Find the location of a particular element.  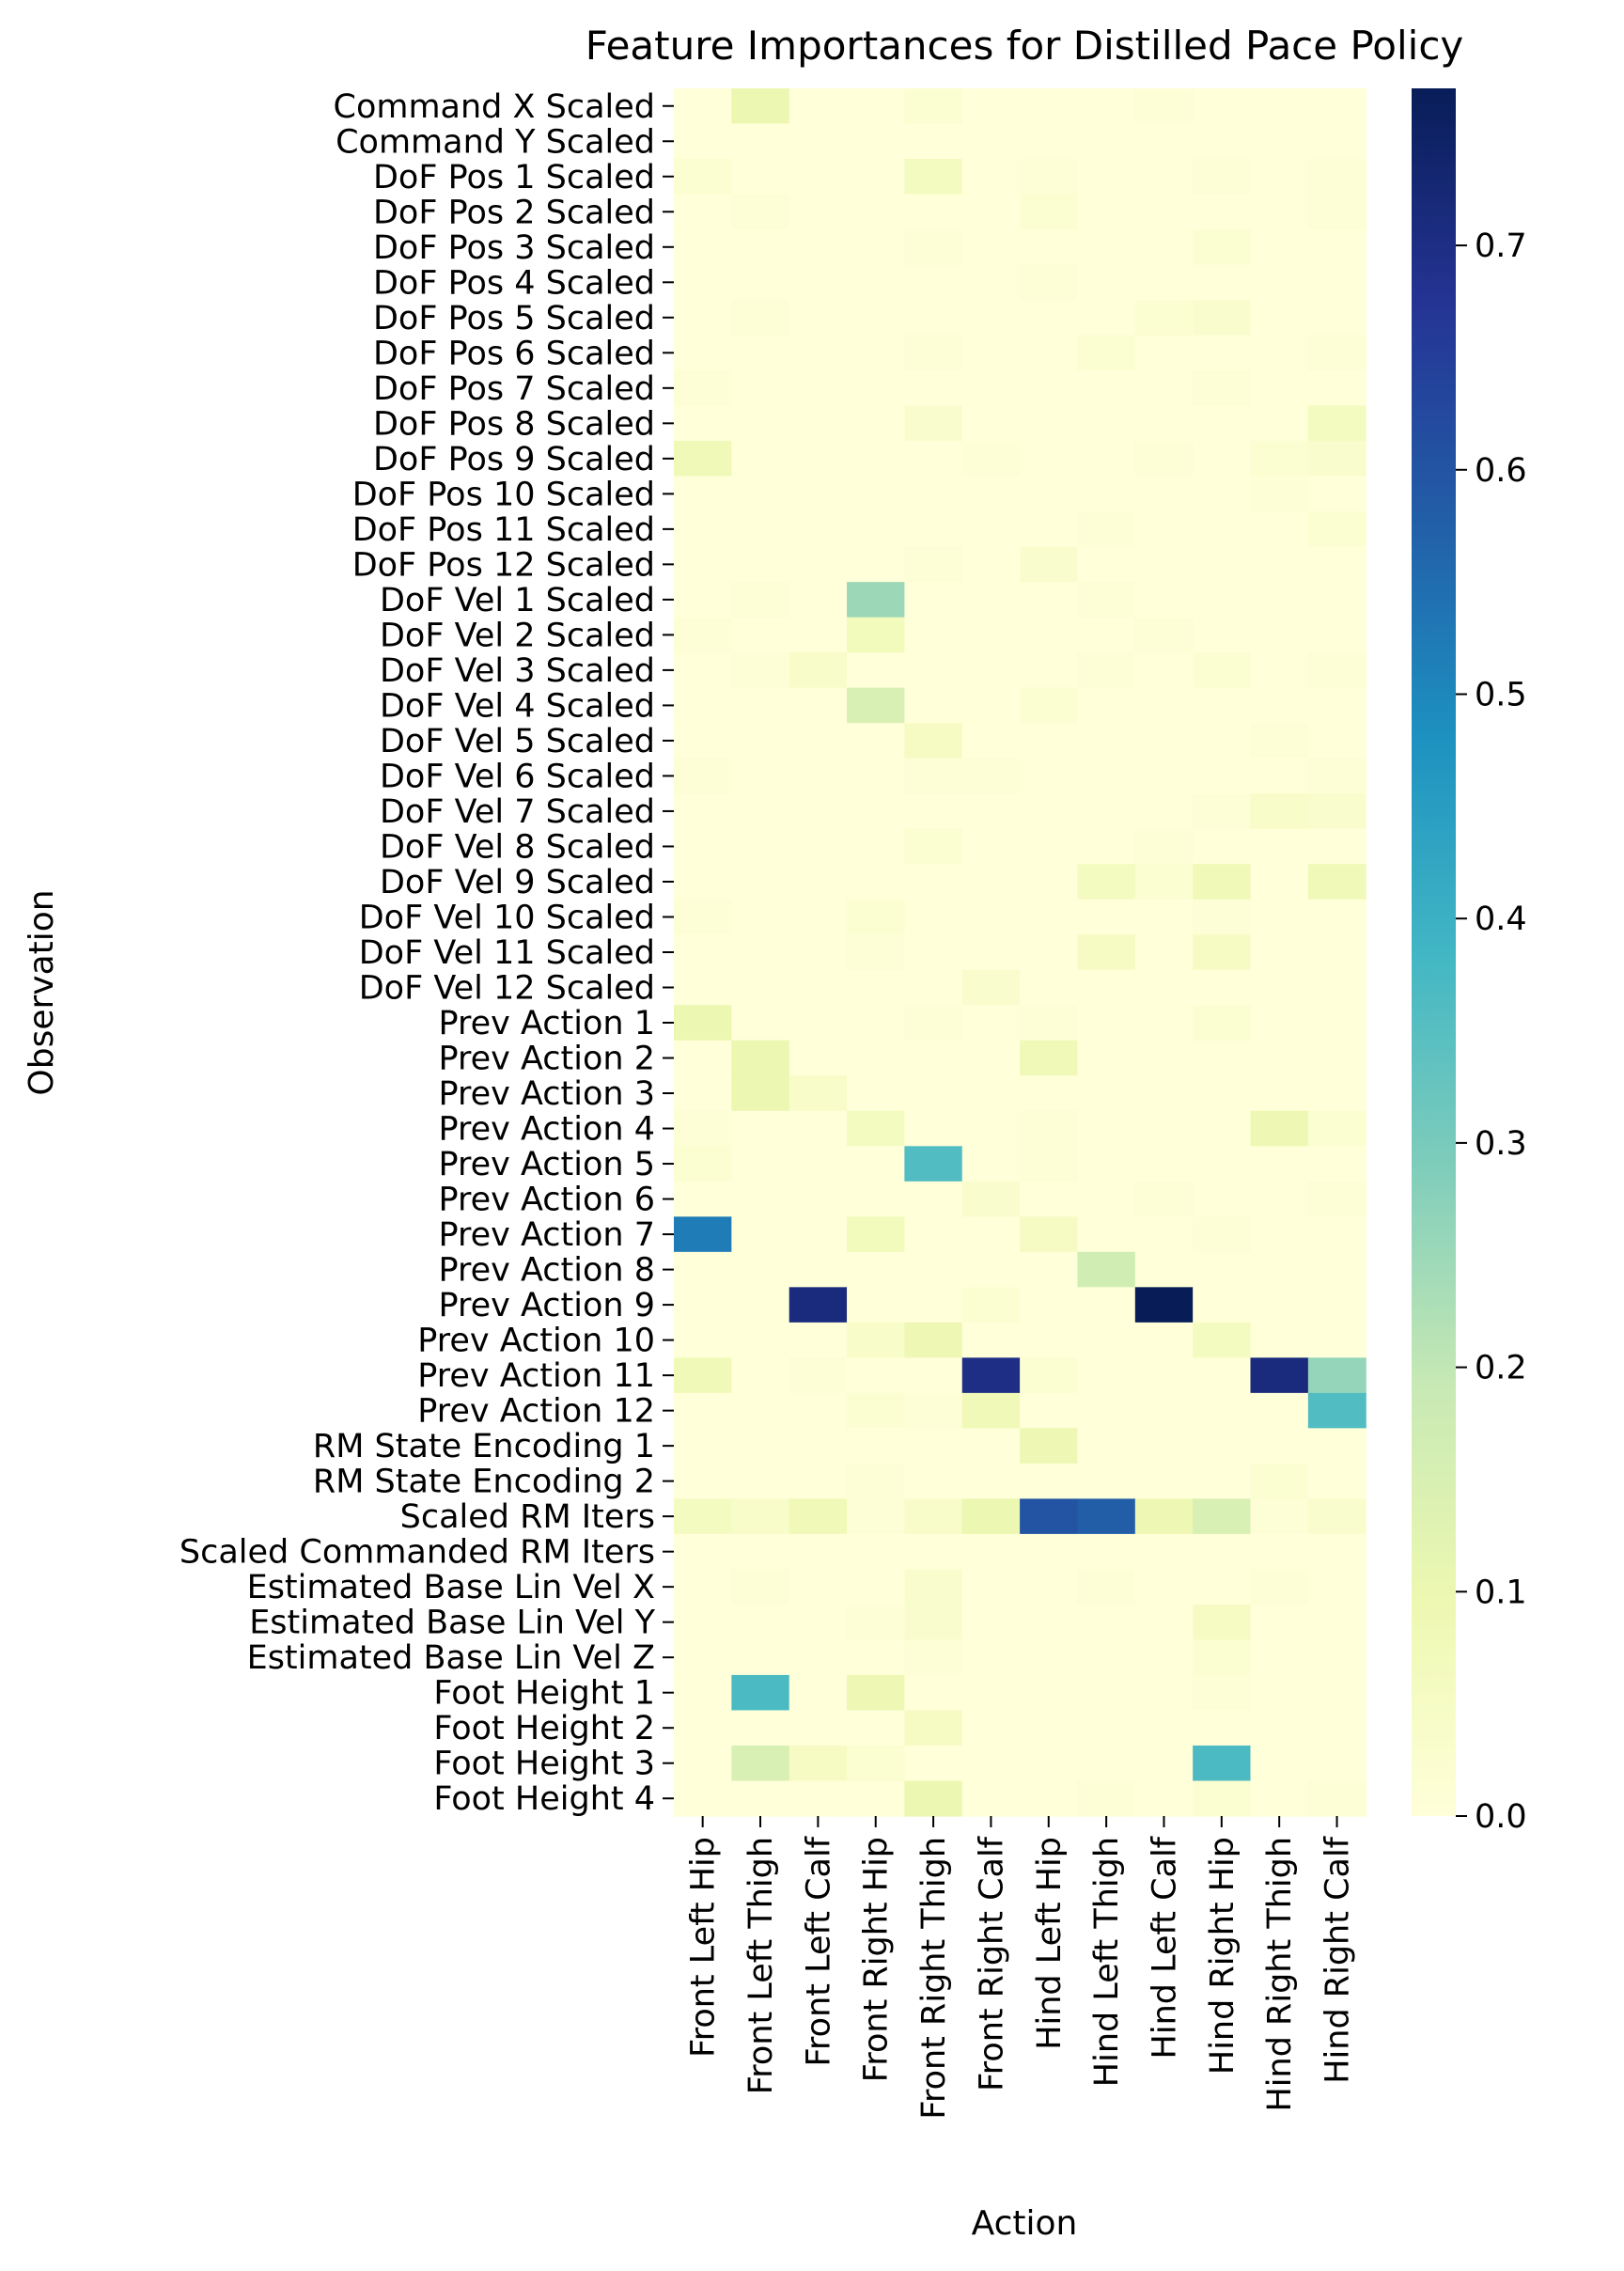

colorbar-ticks: 0.0 0.1 0.2 0.3 0.4 0.5 0.6 0.7 is located at coordinates (1491, 1031).